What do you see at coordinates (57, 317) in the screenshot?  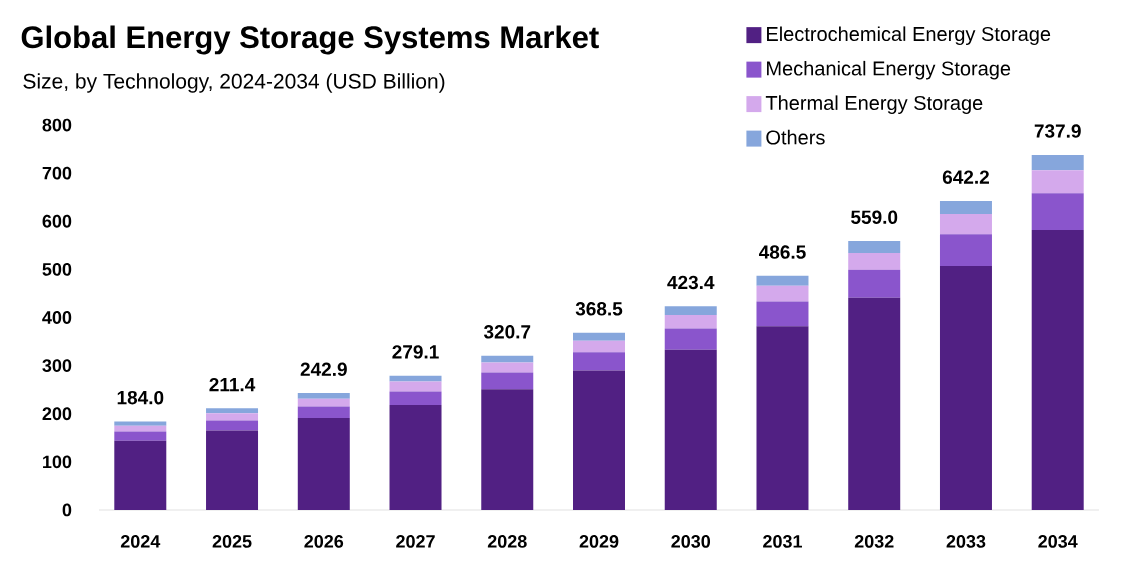 I see `y-tick-label: 400` at bounding box center [57, 317].